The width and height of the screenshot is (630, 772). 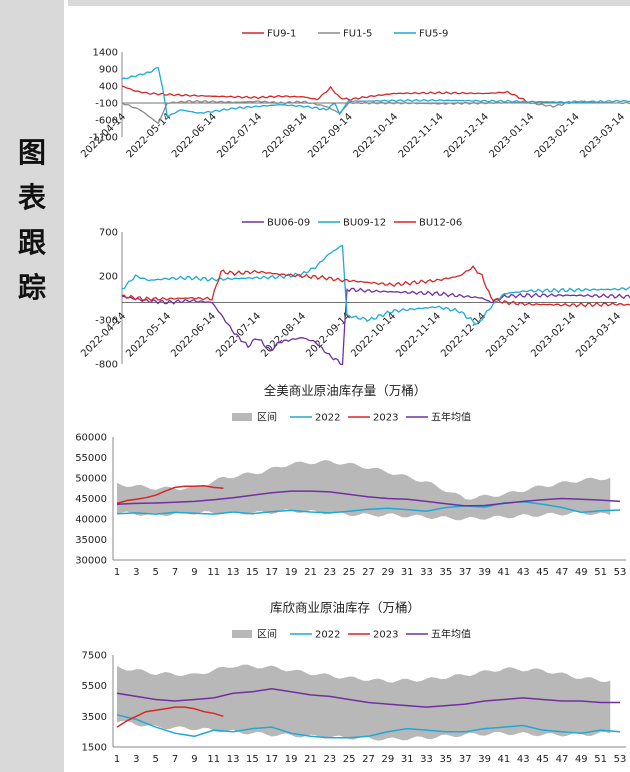 I want to click on legend-label: BU12-06, so click(x=440, y=223).